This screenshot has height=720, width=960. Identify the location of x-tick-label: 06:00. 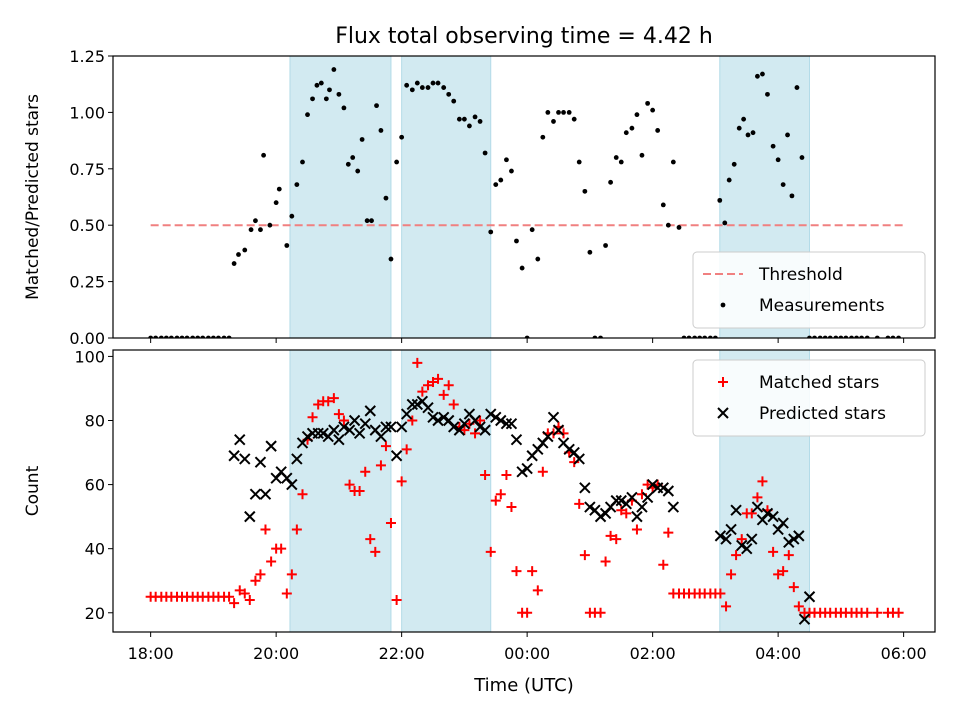
(904, 653).